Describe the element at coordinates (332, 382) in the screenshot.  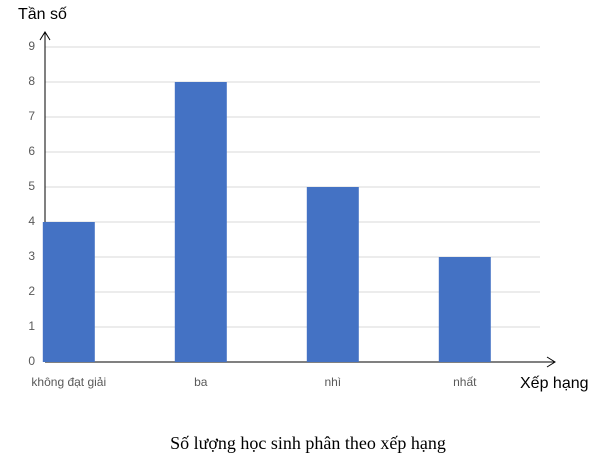
I see `x-tick-label: nhì` at that location.